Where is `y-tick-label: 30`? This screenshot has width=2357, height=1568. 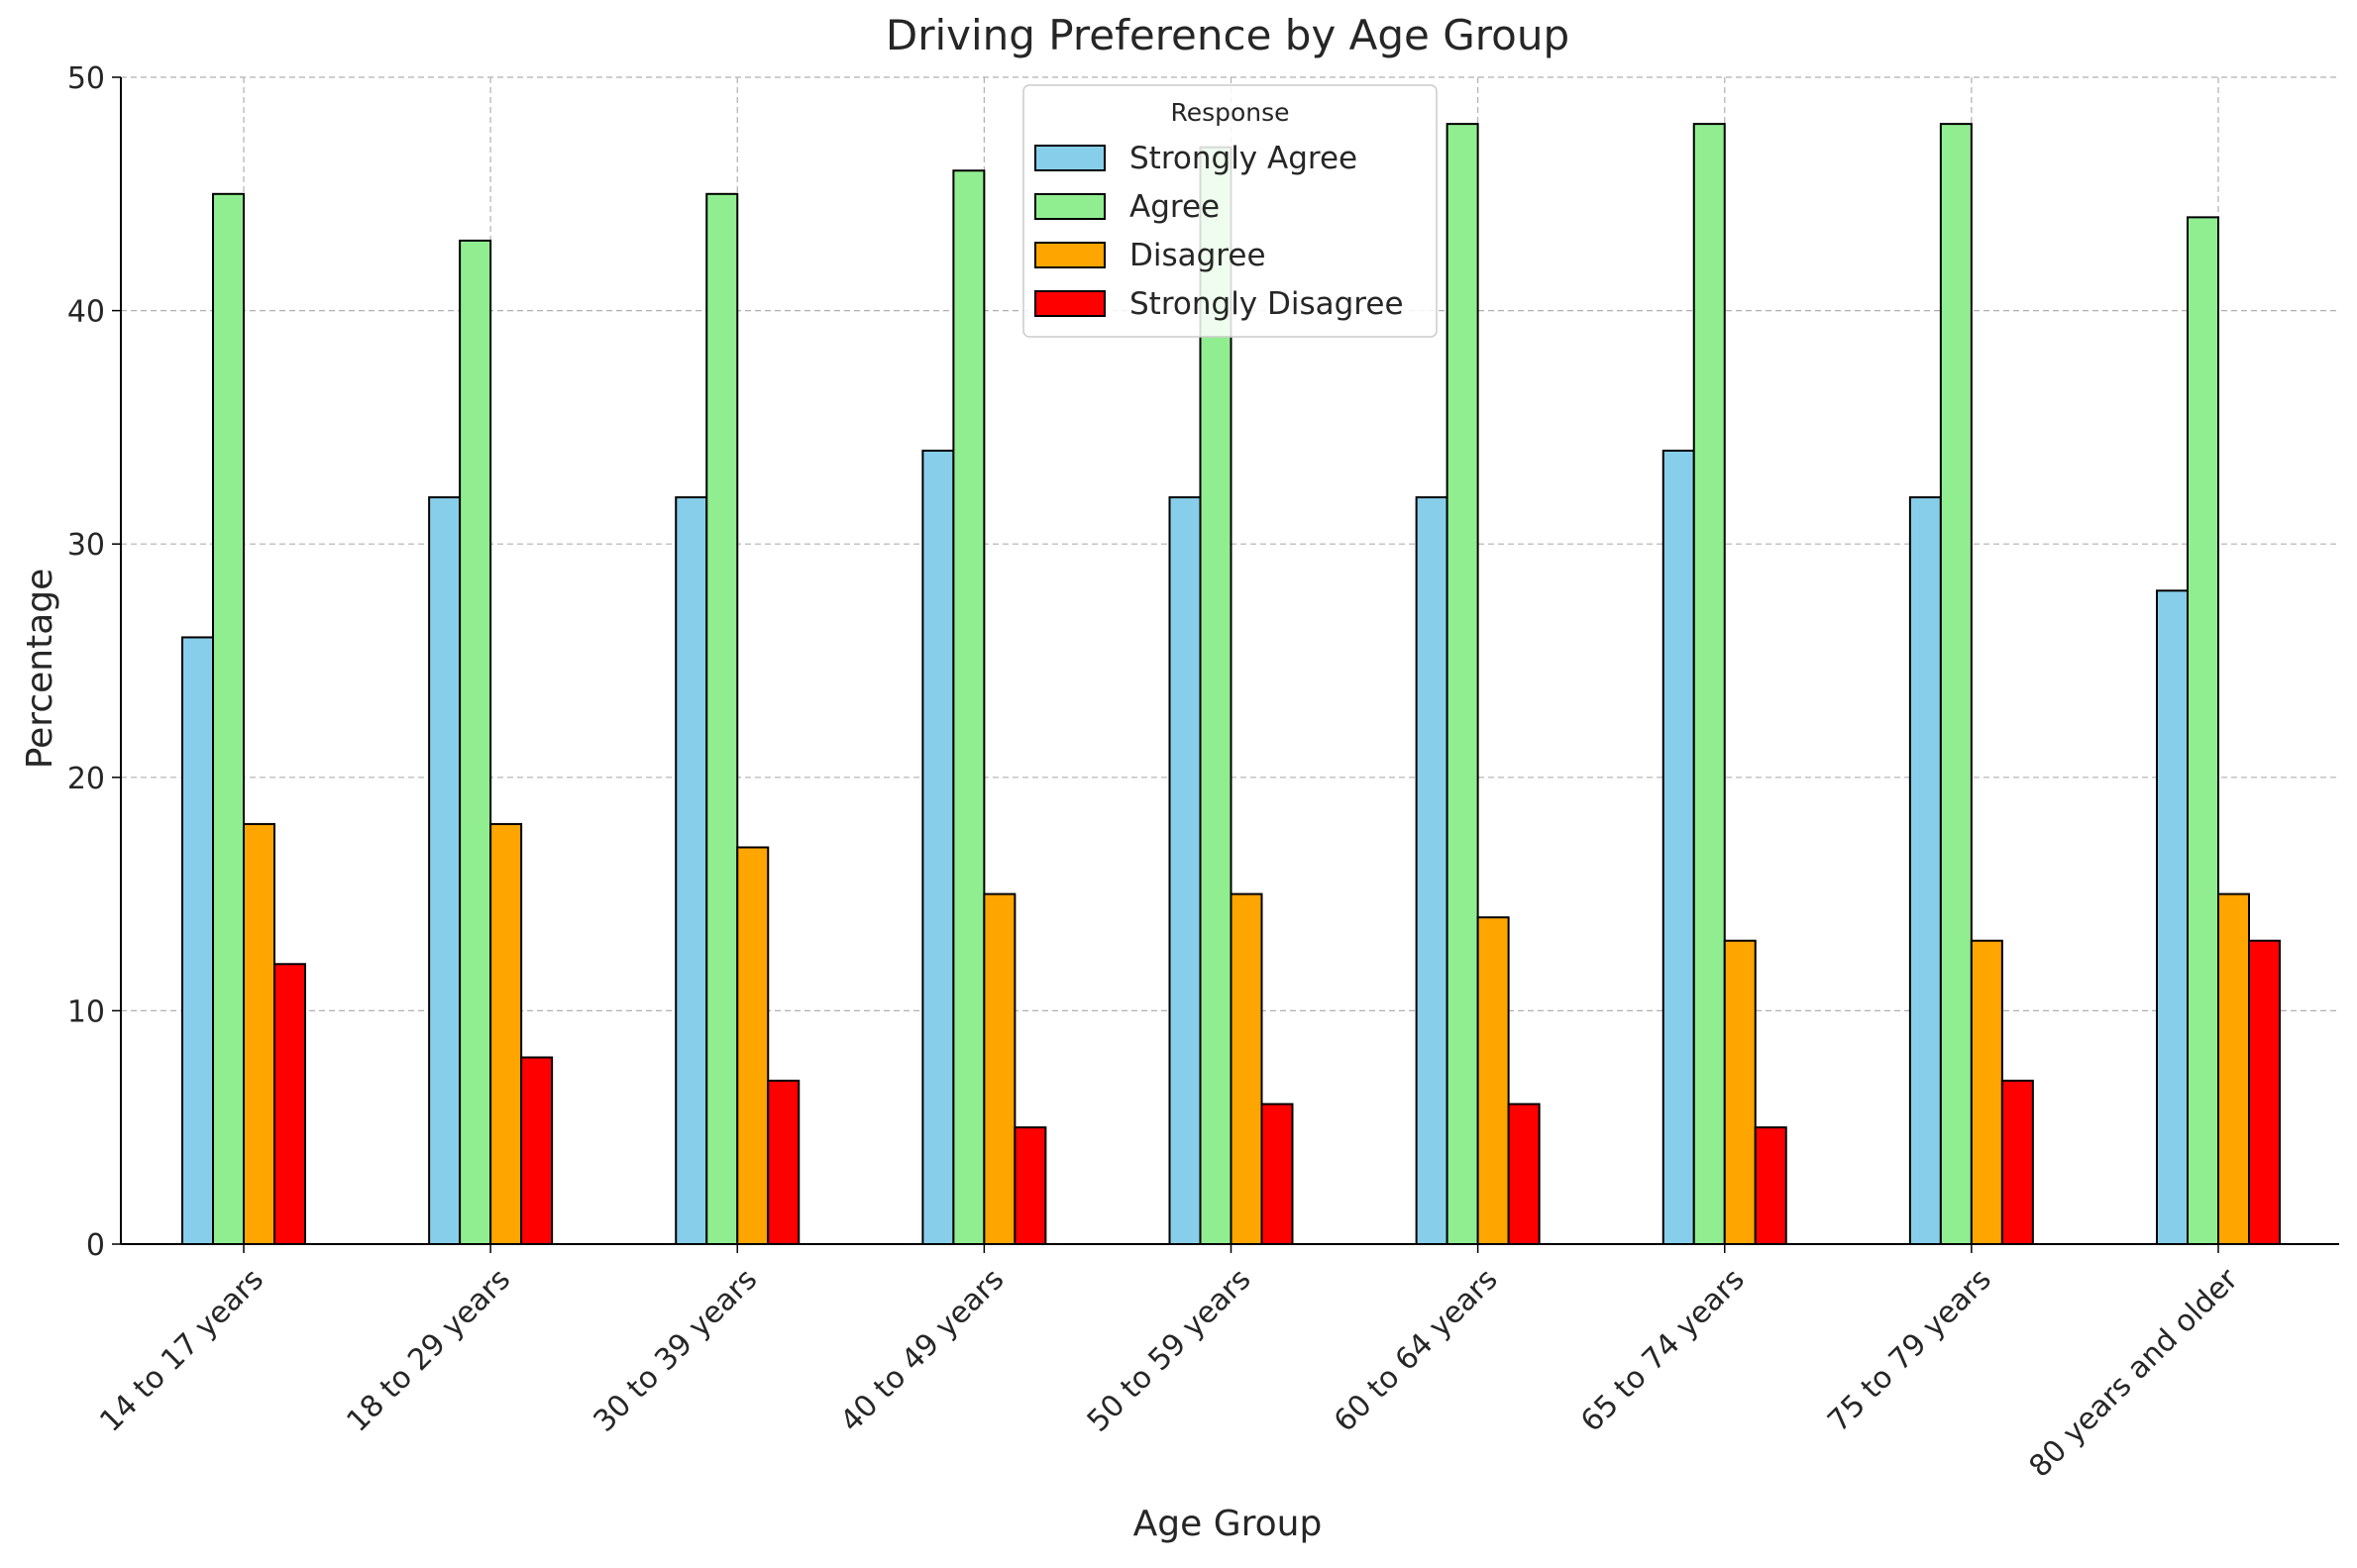 y-tick-label: 30 is located at coordinates (86, 546).